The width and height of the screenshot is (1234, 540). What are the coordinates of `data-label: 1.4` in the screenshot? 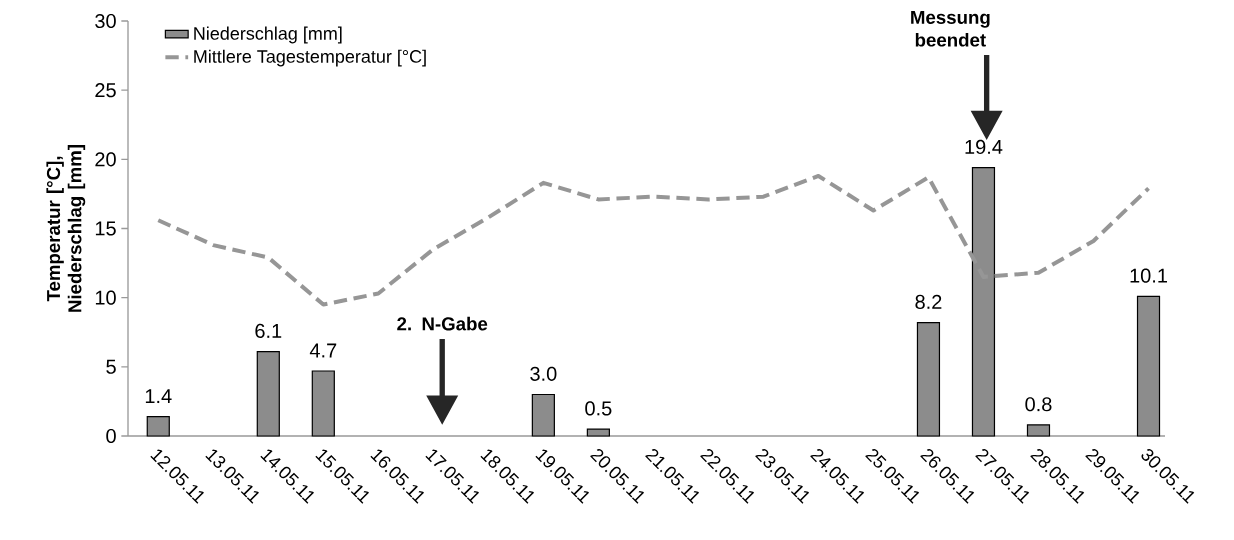 It's located at (158, 396).